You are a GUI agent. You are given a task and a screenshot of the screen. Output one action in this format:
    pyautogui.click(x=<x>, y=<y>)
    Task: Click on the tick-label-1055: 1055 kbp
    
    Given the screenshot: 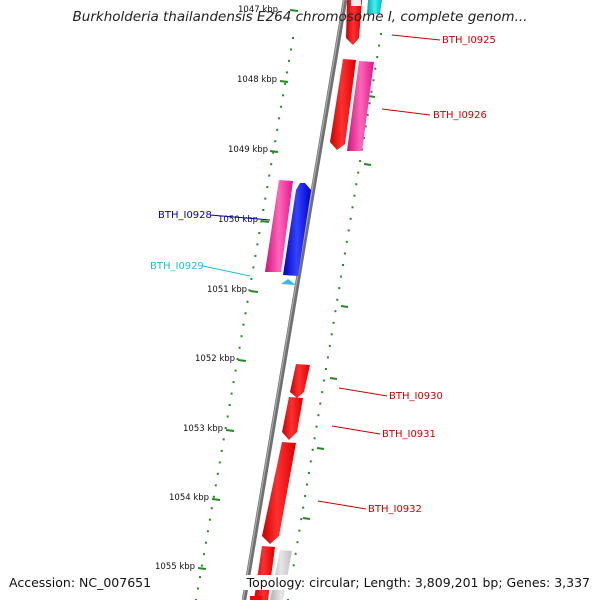 What is the action you would take?
    pyautogui.click(x=175, y=567)
    